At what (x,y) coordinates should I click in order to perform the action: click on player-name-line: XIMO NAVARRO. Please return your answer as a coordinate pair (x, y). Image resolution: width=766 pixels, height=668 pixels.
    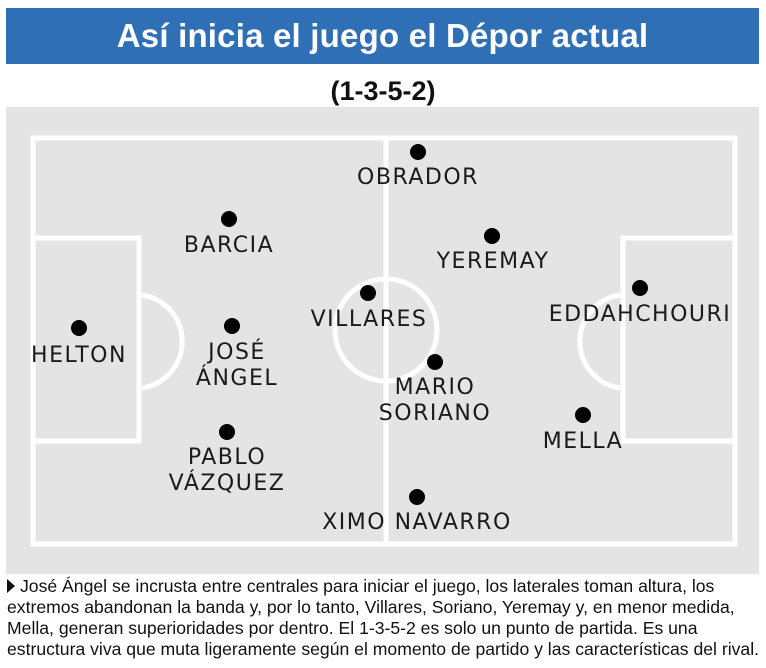
    Looking at the image, I should click on (417, 522).